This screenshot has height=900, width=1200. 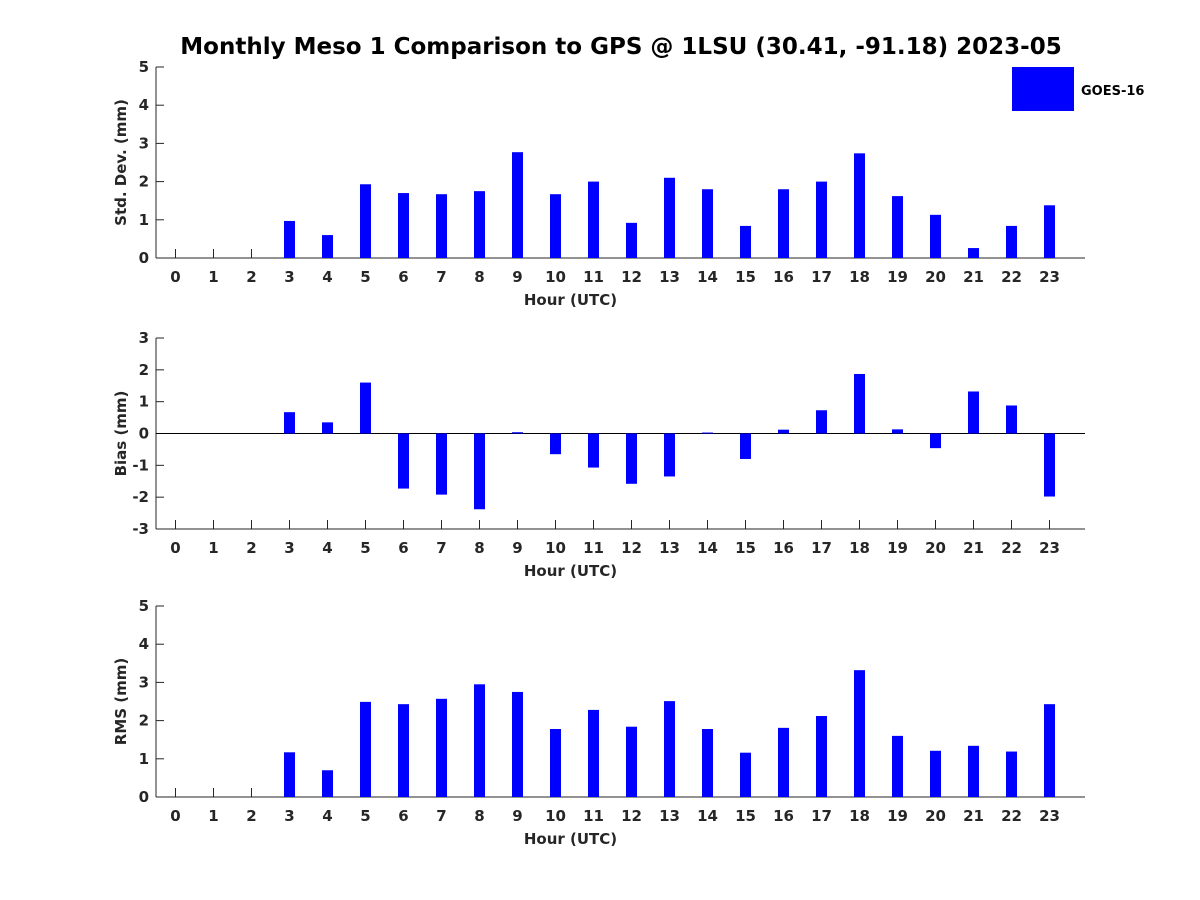 I want to click on x-tick-label: 1, so click(x=213, y=548).